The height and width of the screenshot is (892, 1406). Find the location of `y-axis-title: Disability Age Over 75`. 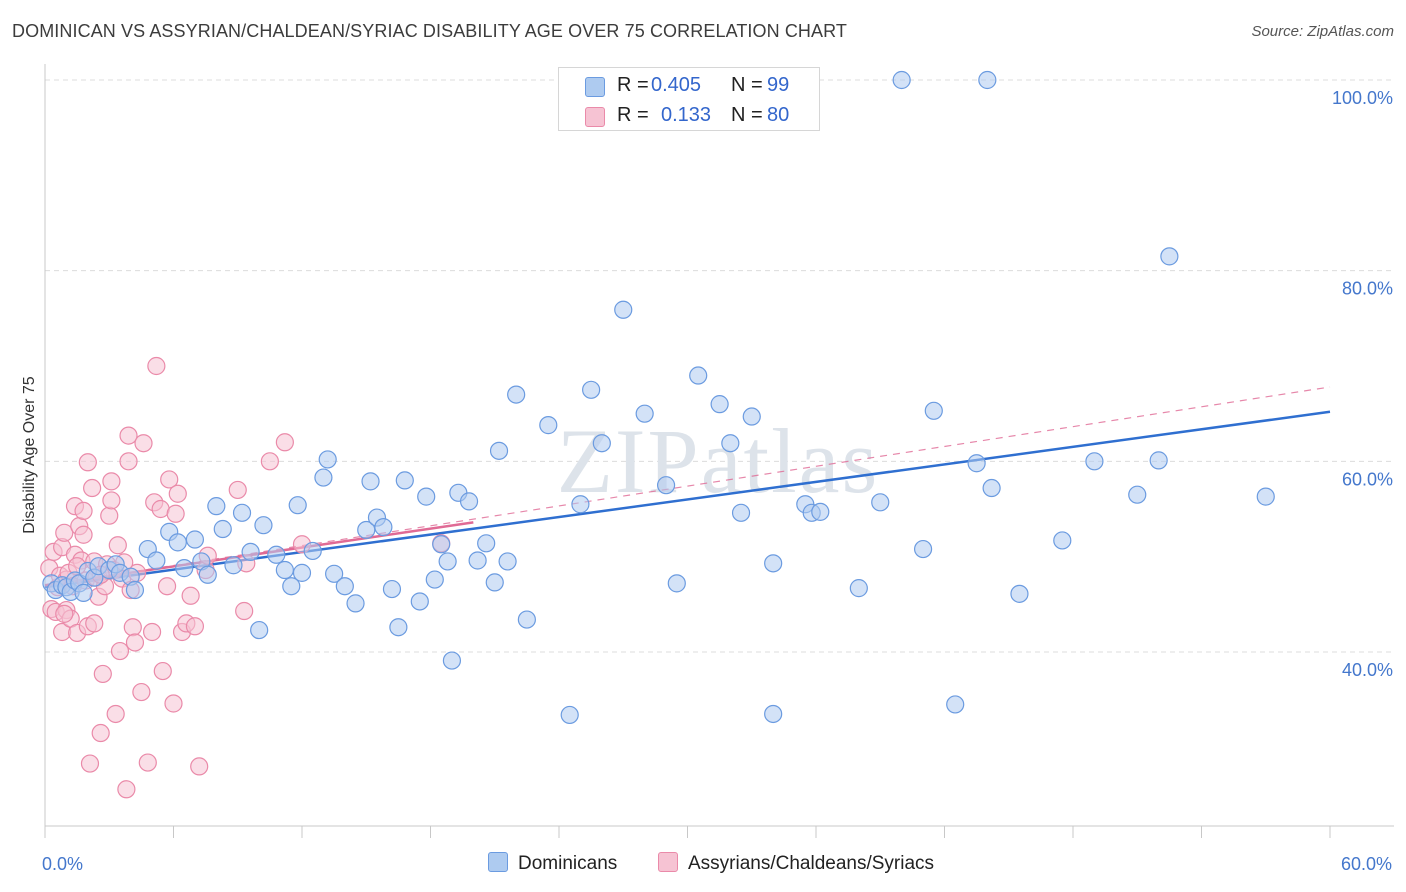

y-axis-title: Disability Age Over 75 is located at coordinates (29, 455).